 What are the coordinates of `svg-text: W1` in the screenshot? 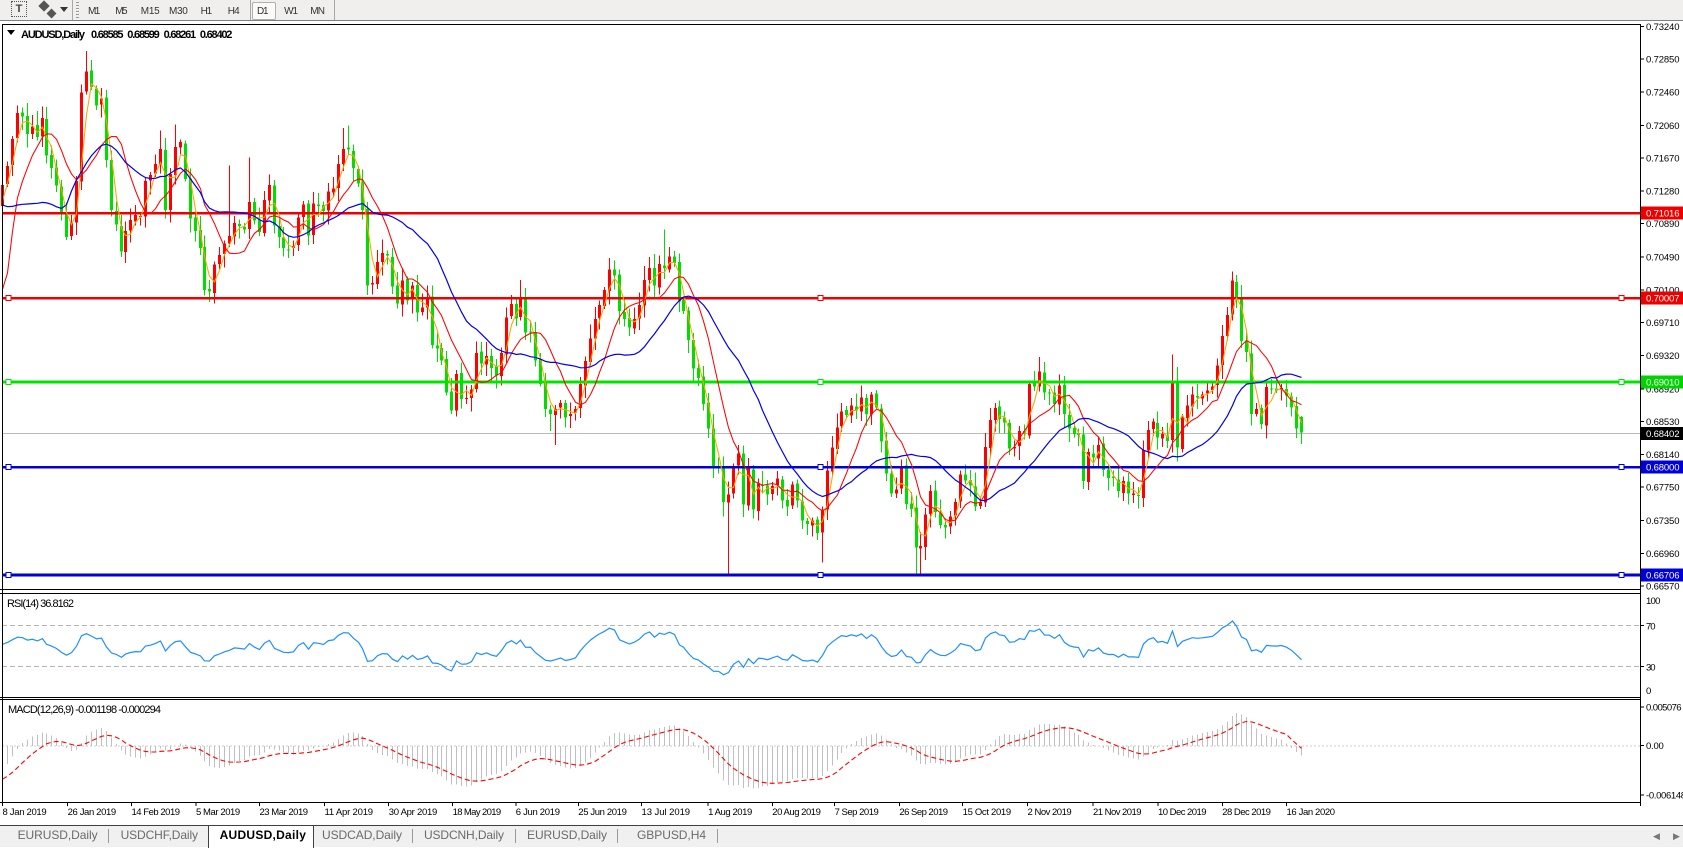 It's located at (291, 11).